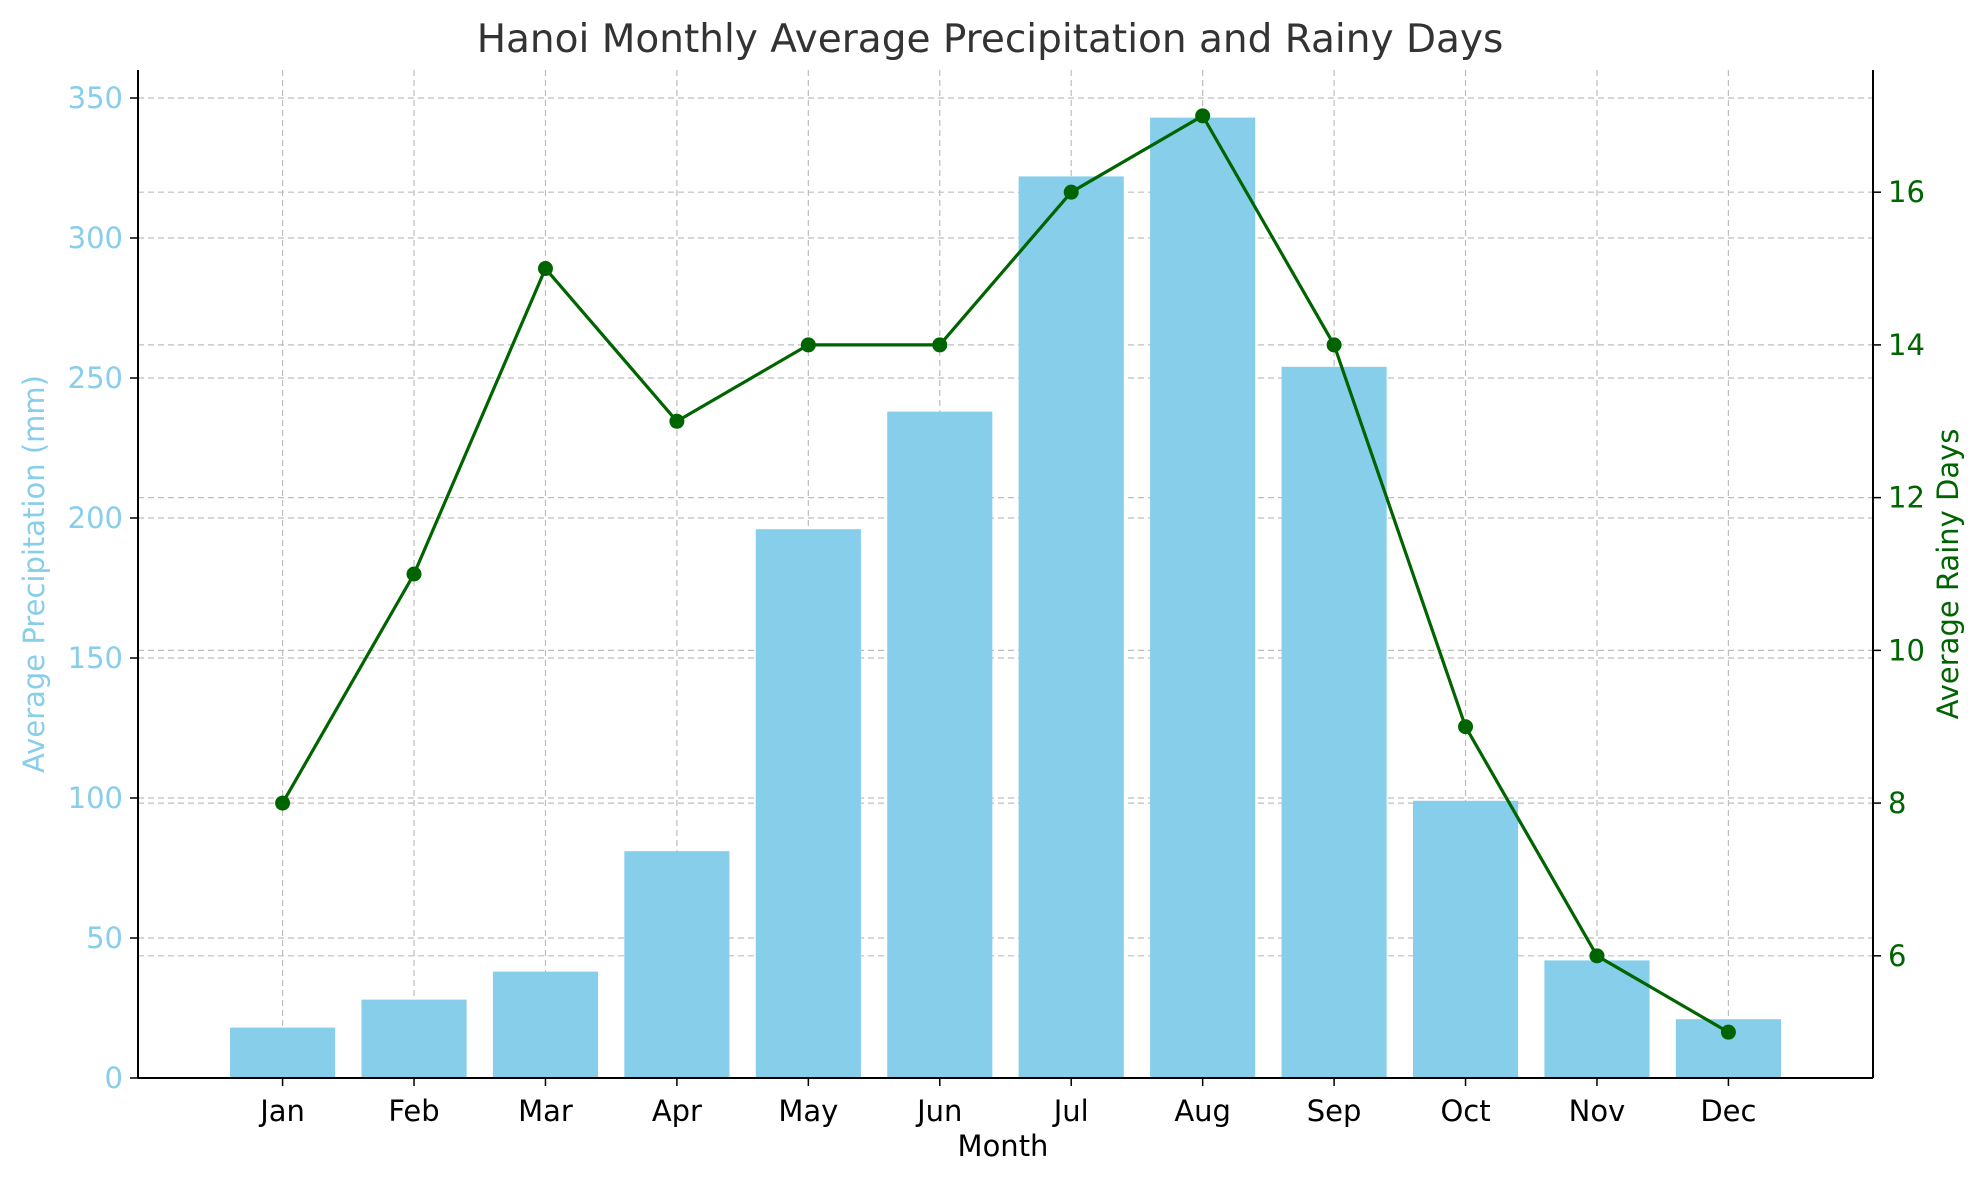 The image size is (1980, 1180). Describe the element at coordinates (95, 238) in the screenshot. I see `y-tick-label: 300` at that location.